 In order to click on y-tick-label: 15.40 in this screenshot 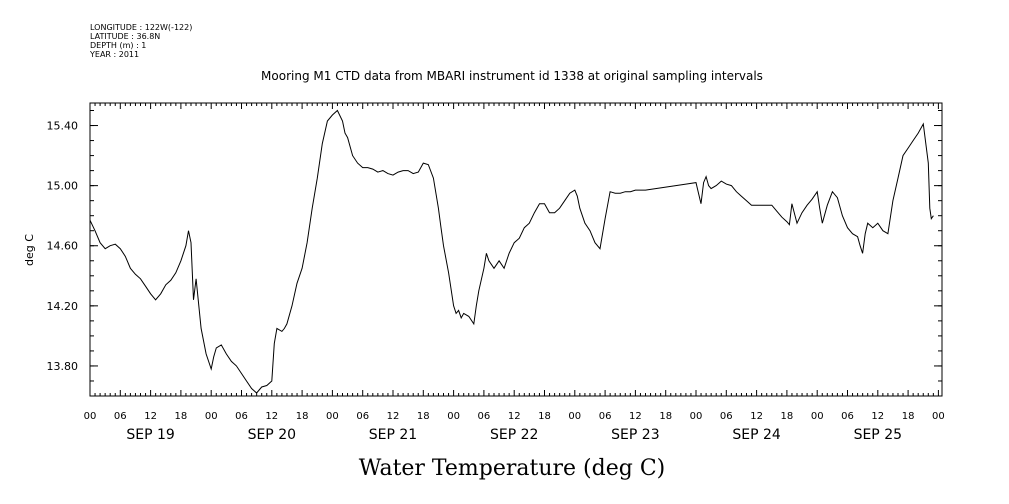, I will do `click(63, 126)`.